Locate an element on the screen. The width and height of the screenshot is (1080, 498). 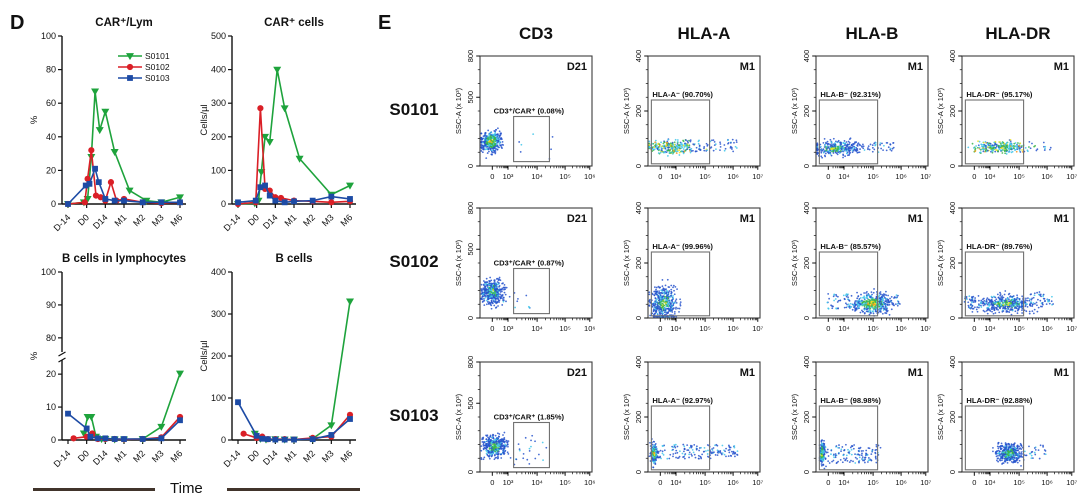
axis-break-mark is located at coordinates (62, 360).